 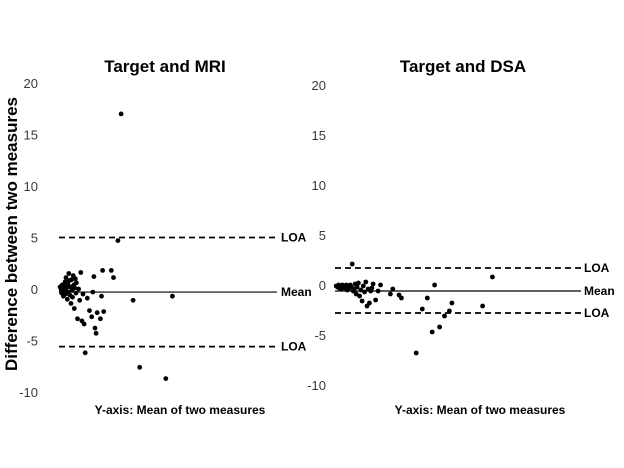 What do you see at coordinates (165, 66) in the screenshot?
I see `chart-title: Target and MRI` at bounding box center [165, 66].